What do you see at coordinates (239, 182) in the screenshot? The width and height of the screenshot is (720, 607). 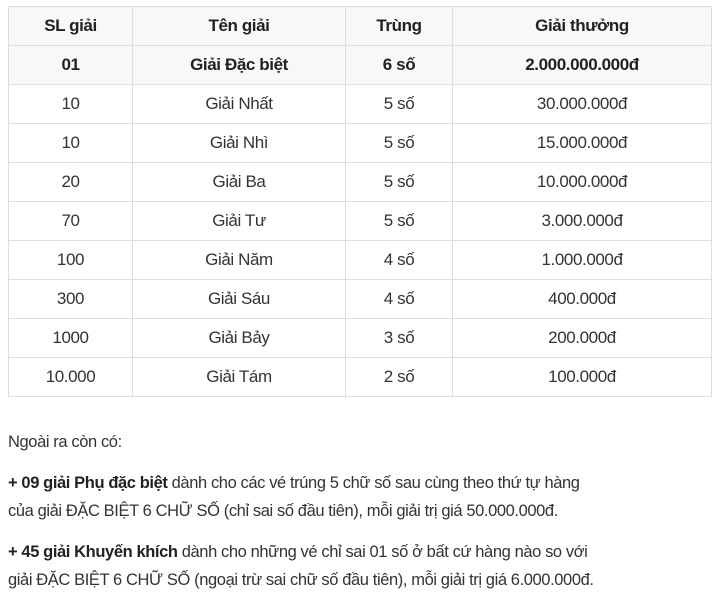 I see `cell-prize-name: Giải Ba` at bounding box center [239, 182].